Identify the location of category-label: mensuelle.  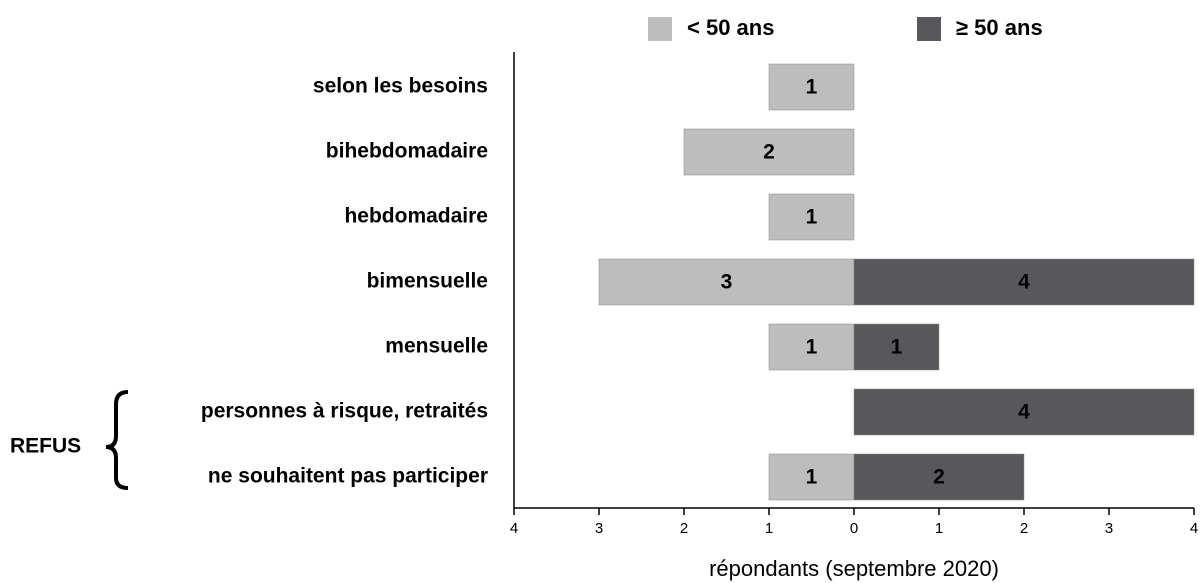
(436, 346).